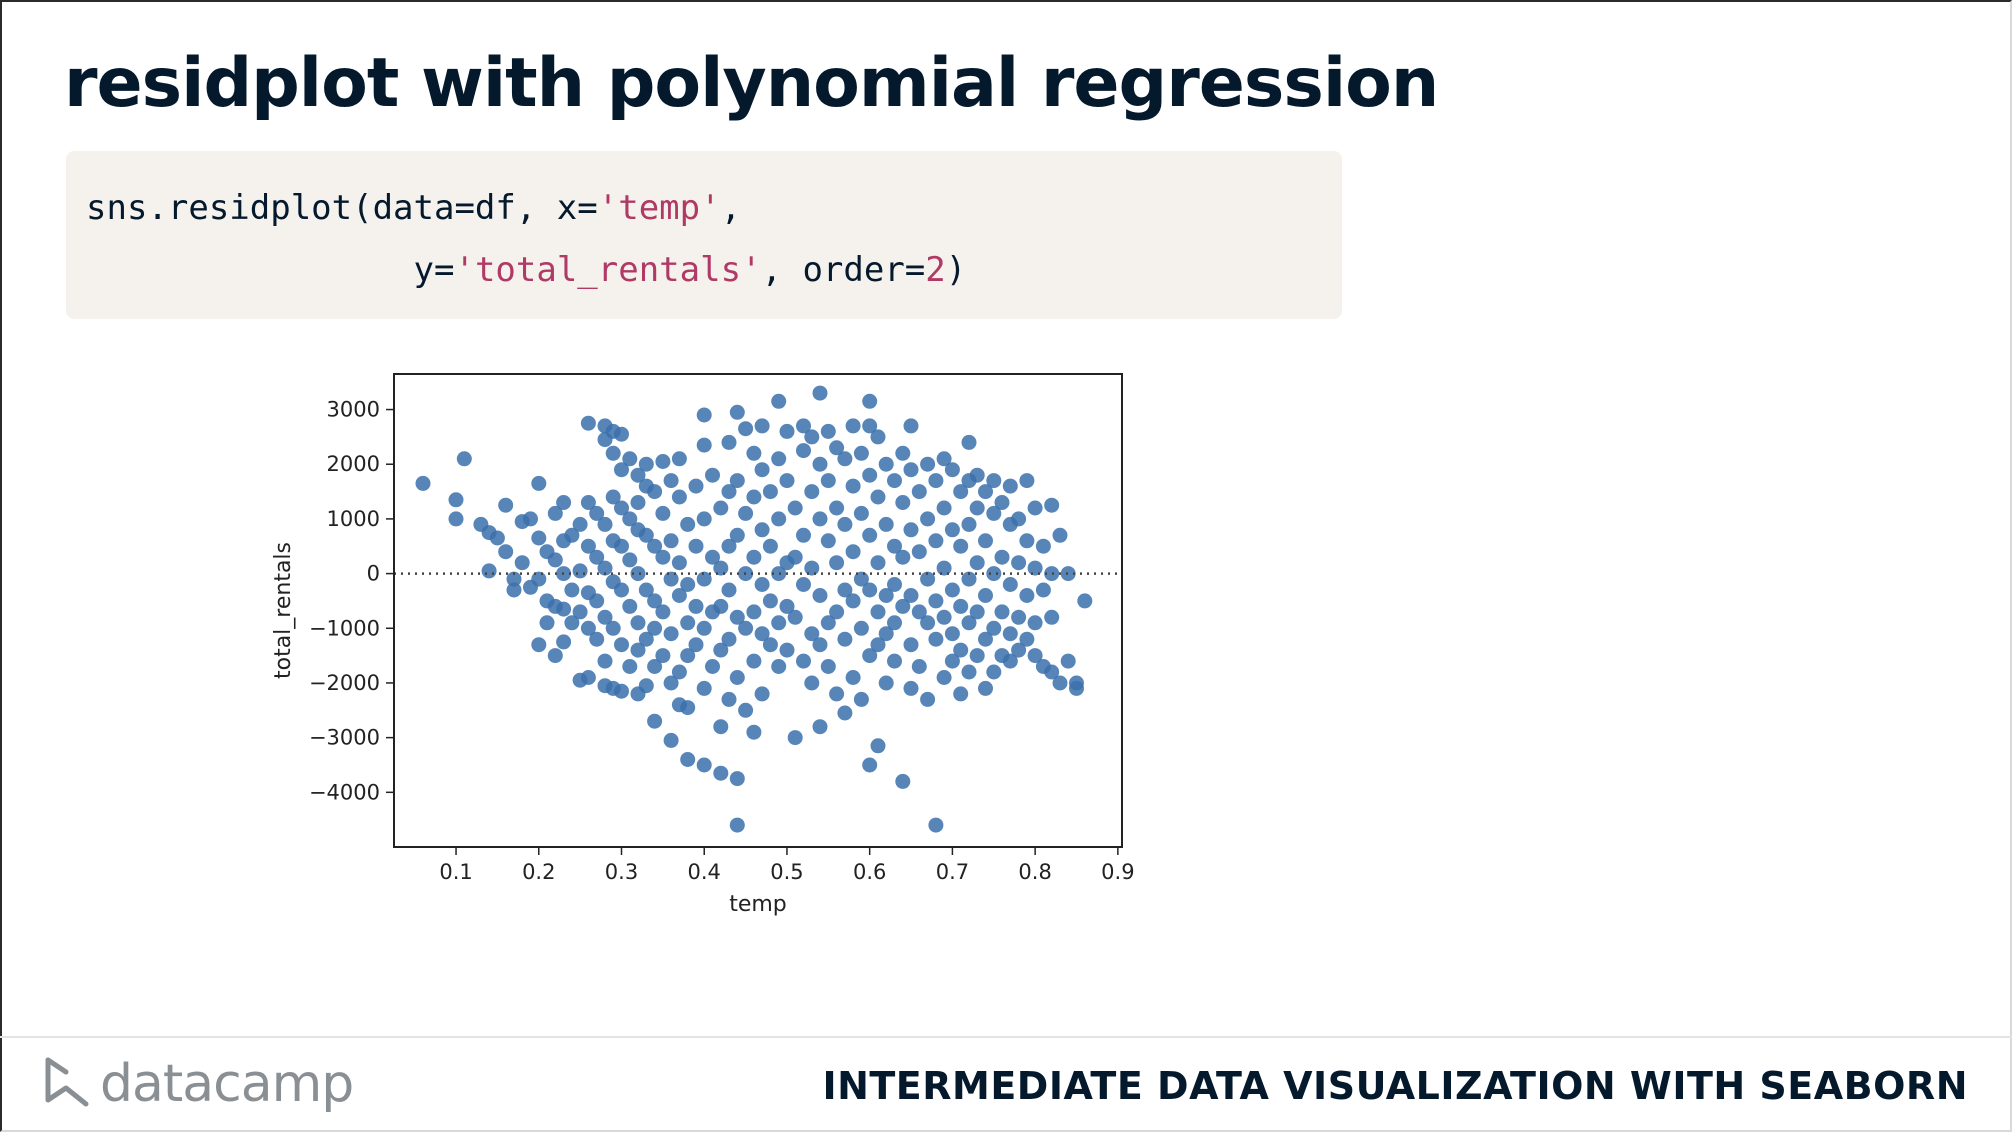  I want to click on x-tick-label: 0.2, so click(538, 872).